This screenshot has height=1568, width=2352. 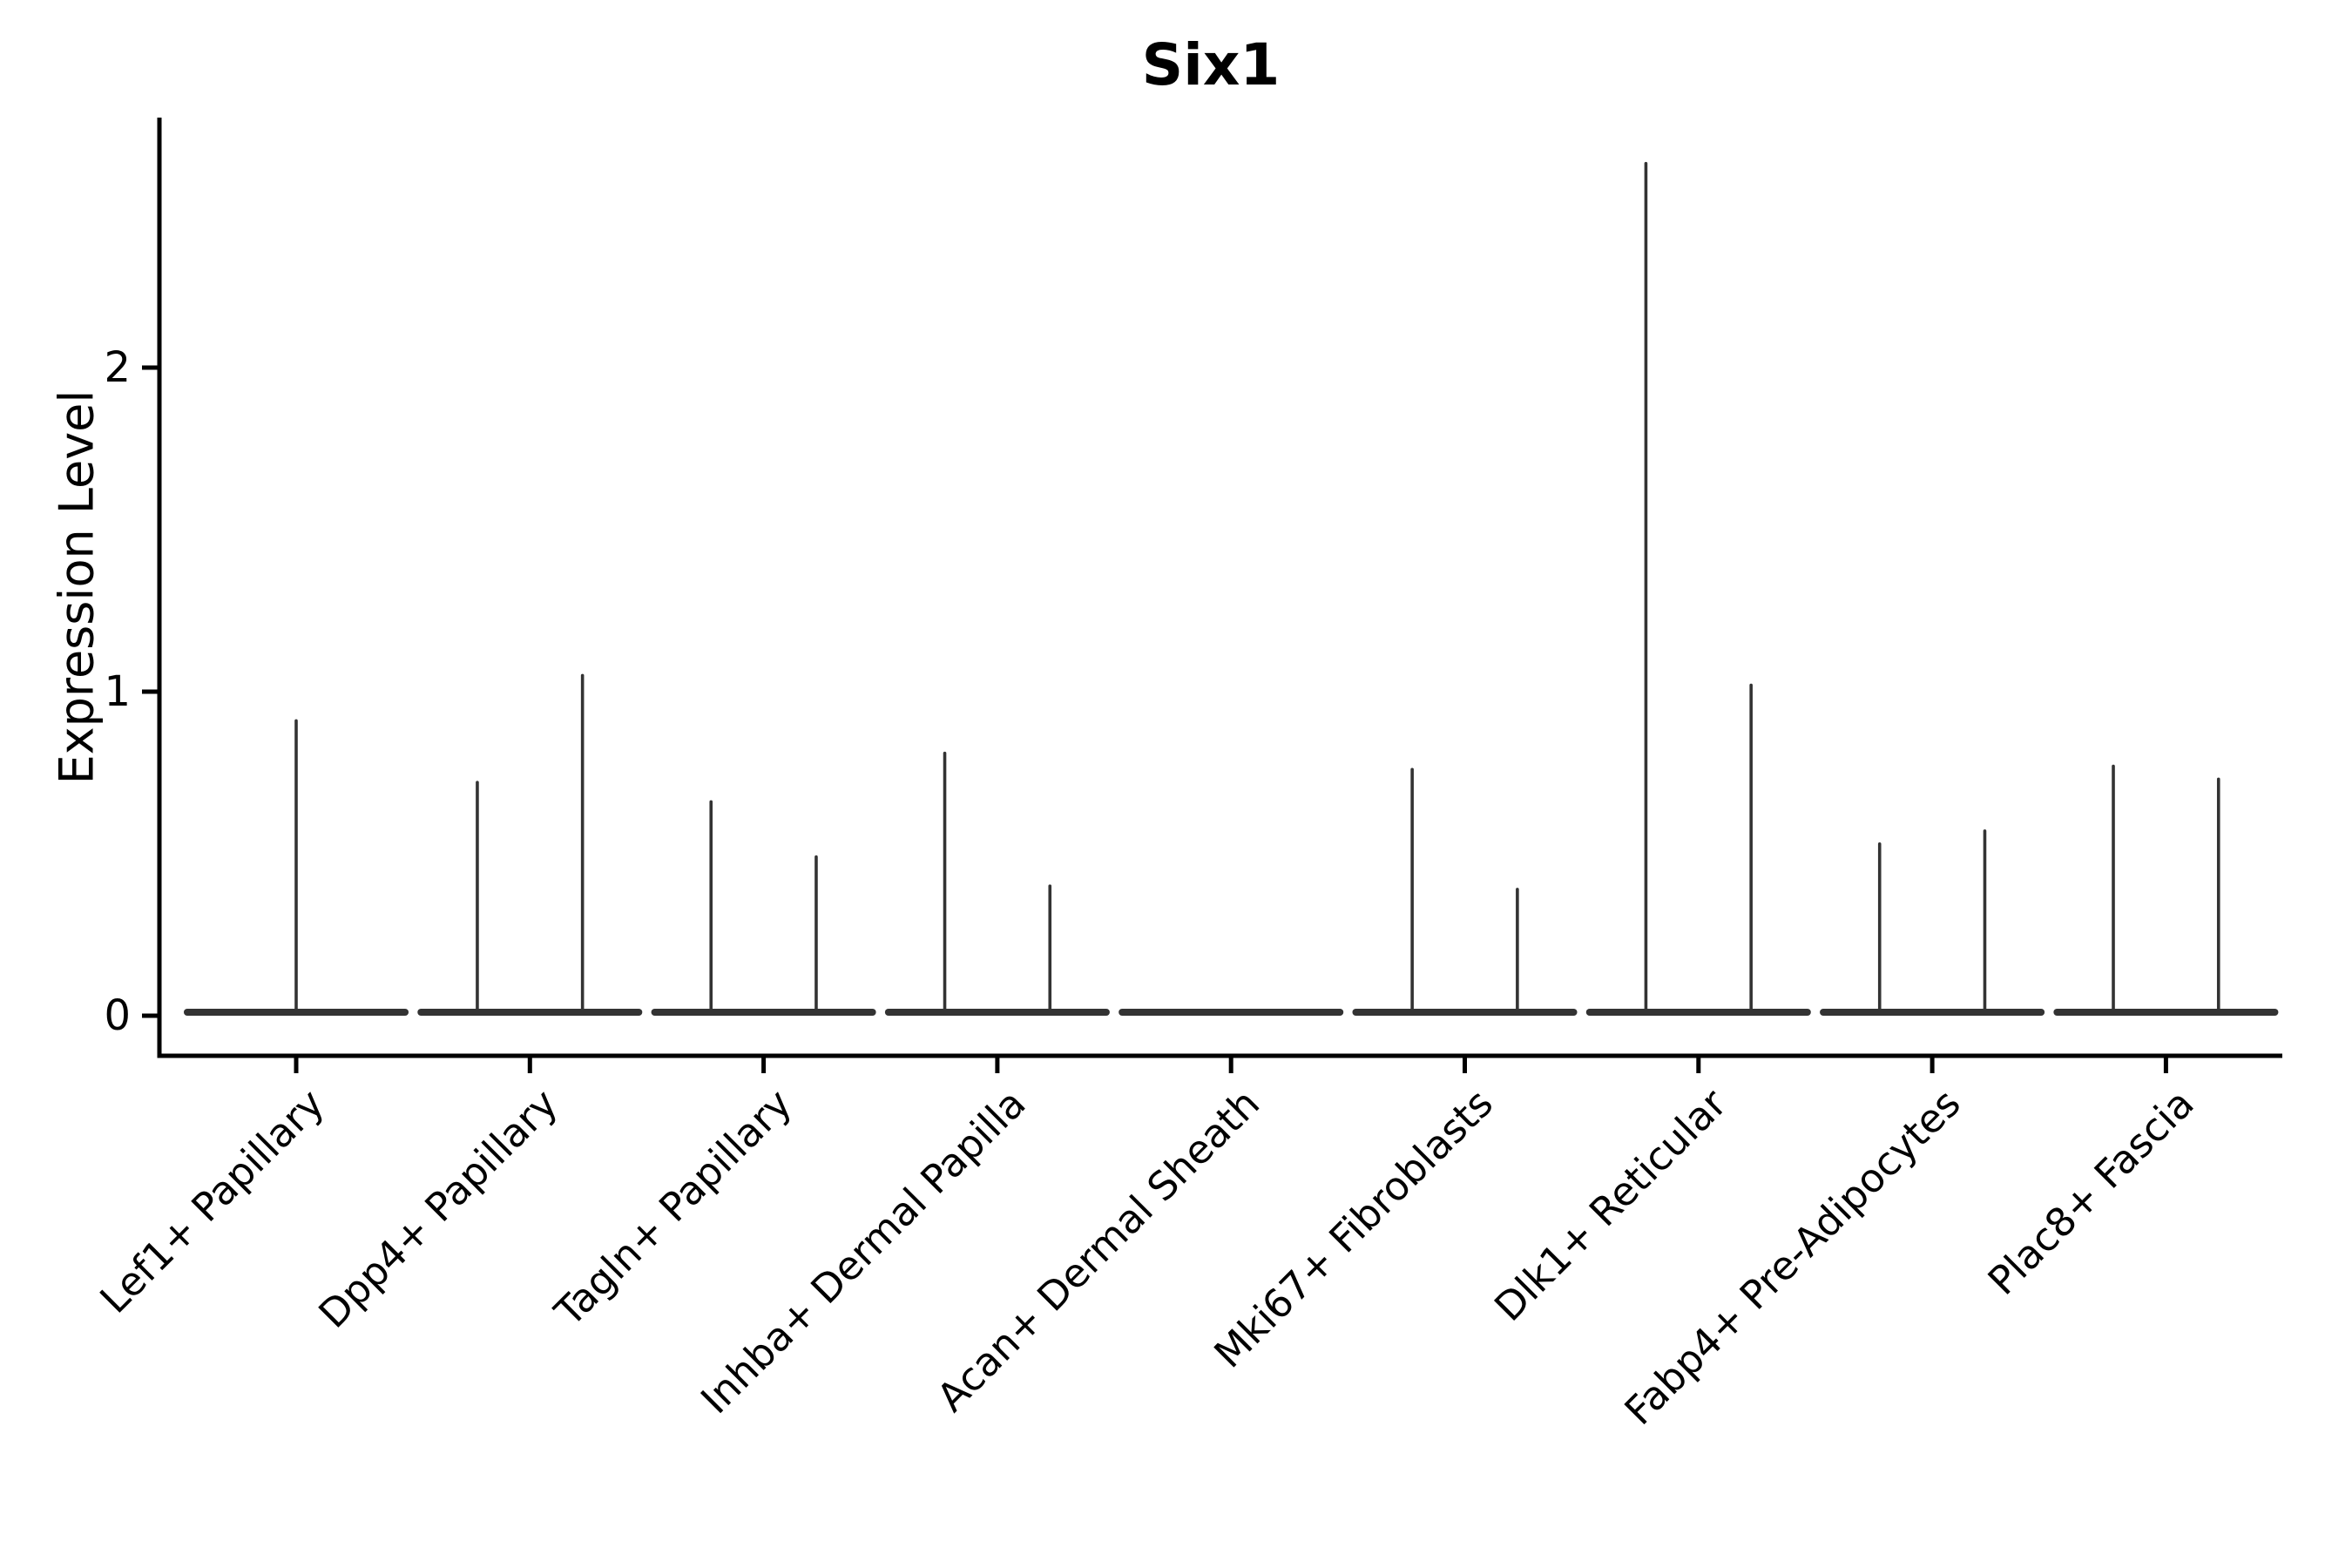 What do you see at coordinates (118, 1015) in the screenshot?
I see `y-tick-label: 0` at bounding box center [118, 1015].